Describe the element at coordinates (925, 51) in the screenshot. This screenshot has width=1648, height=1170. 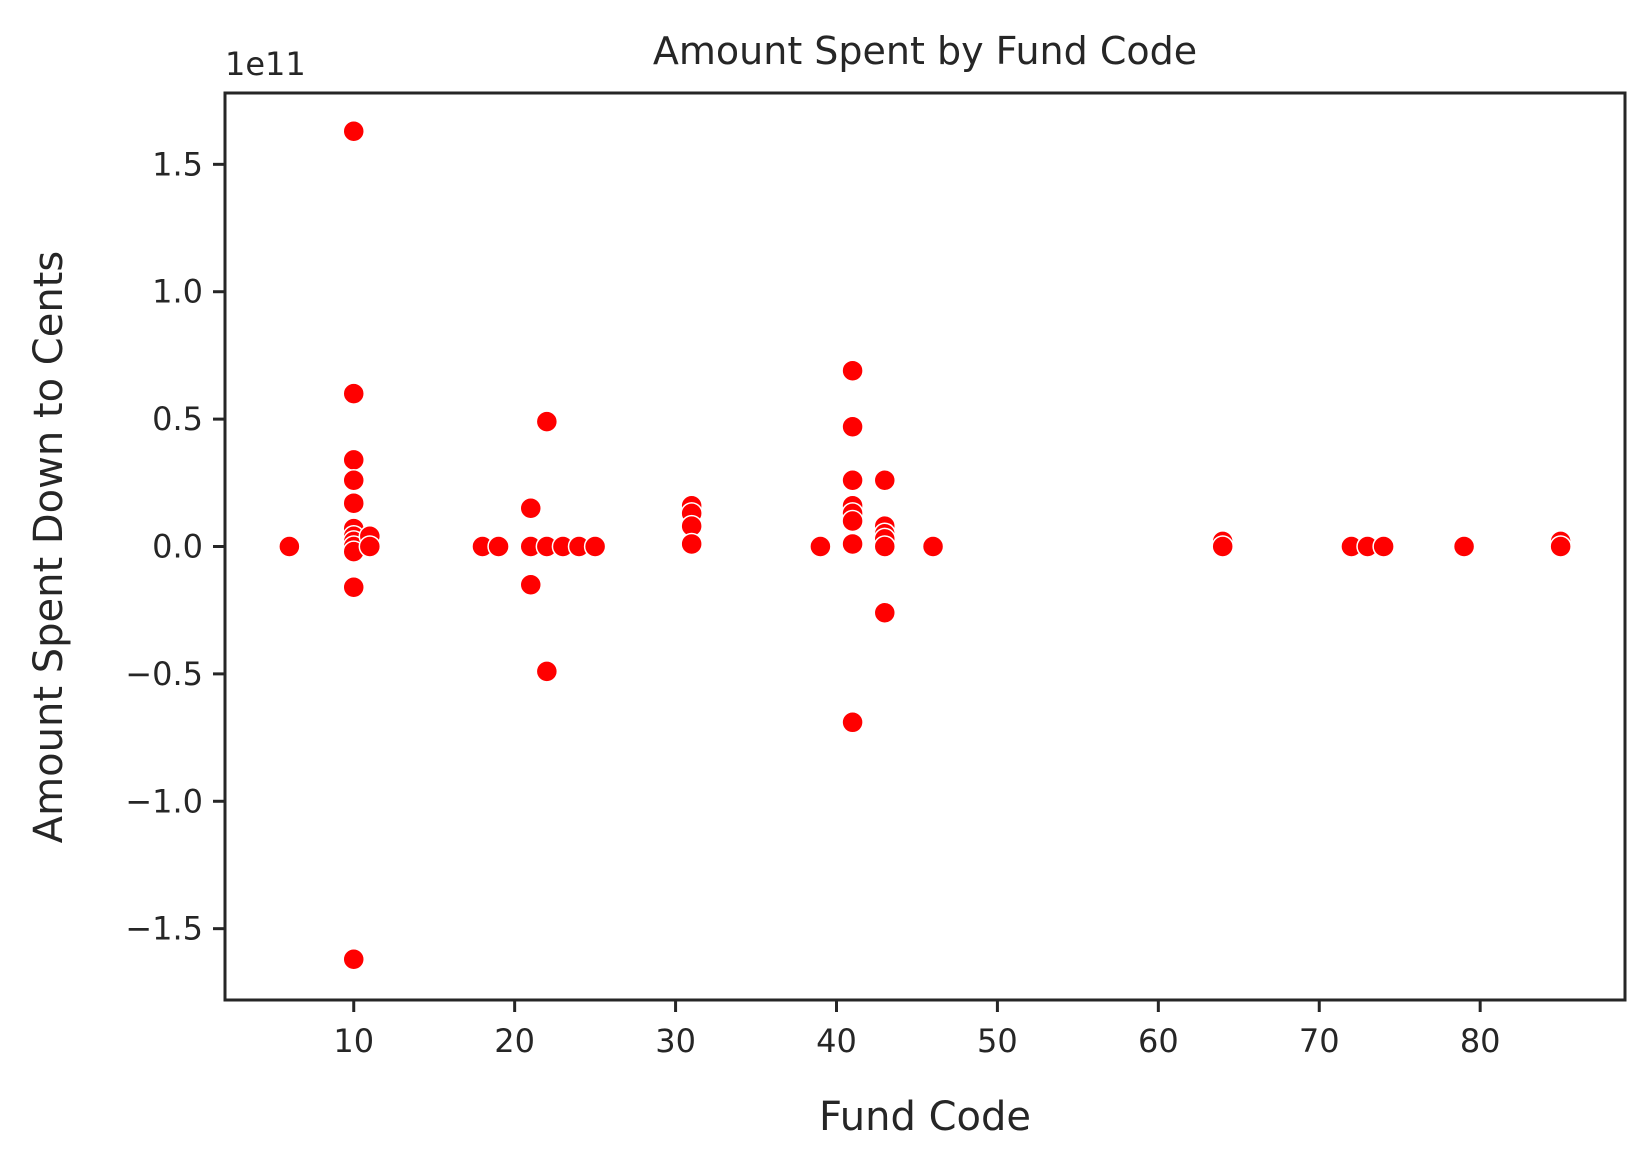
I see `chart-title: Amount Spent by Fund Code` at that location.